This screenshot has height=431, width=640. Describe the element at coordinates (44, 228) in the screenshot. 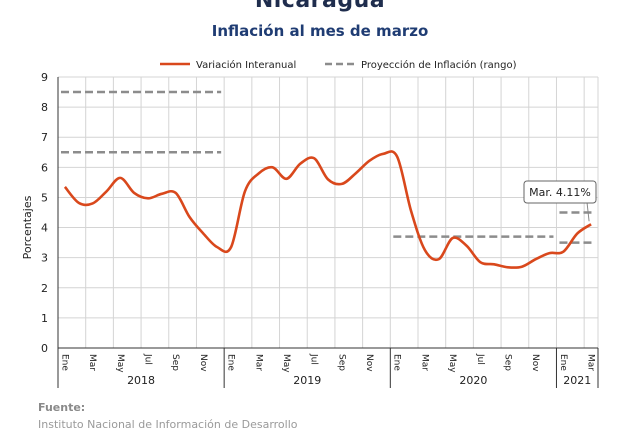

I see `y-tick-label: 4` at that location.